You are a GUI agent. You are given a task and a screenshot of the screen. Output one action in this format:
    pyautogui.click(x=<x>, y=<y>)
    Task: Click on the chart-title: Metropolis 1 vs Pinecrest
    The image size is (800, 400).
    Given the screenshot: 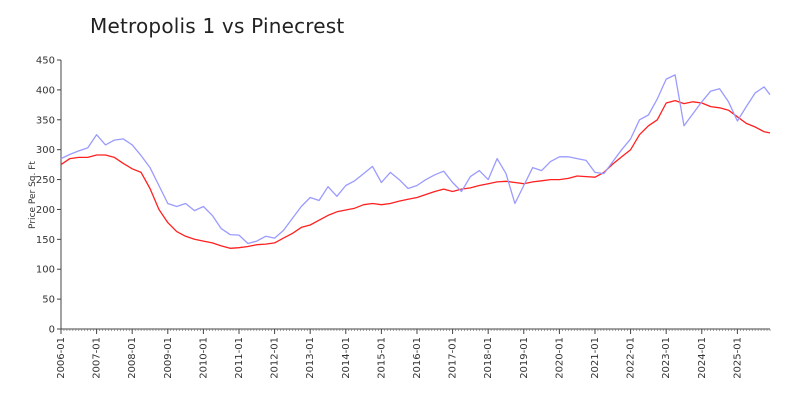 What is the action you would take?
    pyautogui.click(x=217, y=26)
    